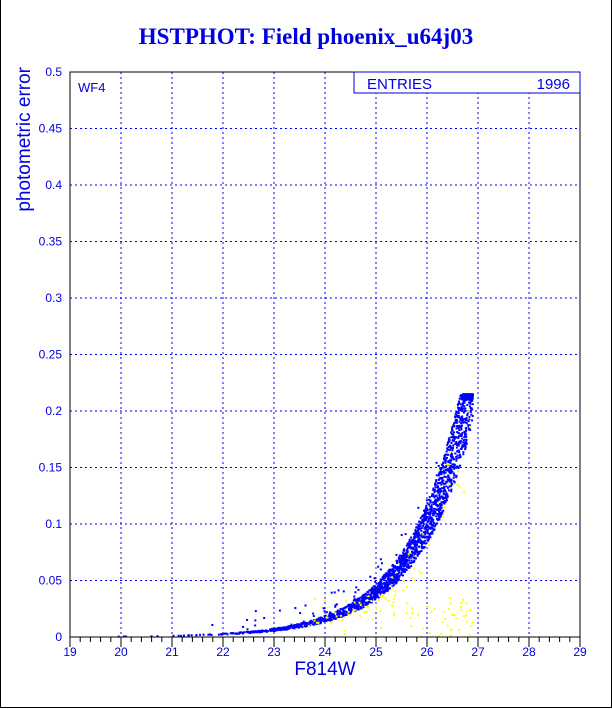  What do you see at coordinates (172, 652) in the screenshot?
I see `x-tick-label: 21` at bounding box center [172, 652].